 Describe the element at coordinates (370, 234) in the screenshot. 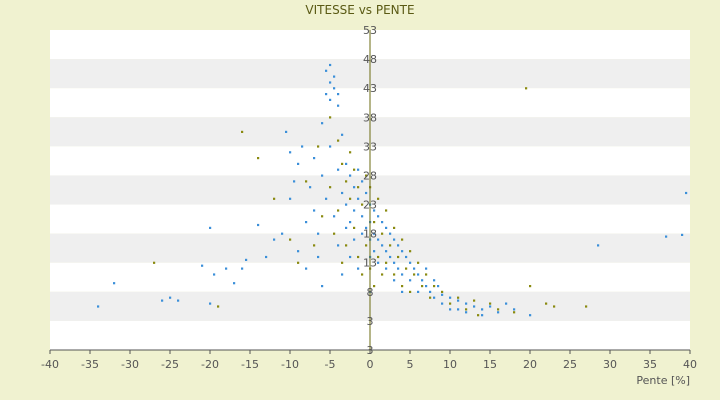

I see `y-tick-label: 18` at that location.